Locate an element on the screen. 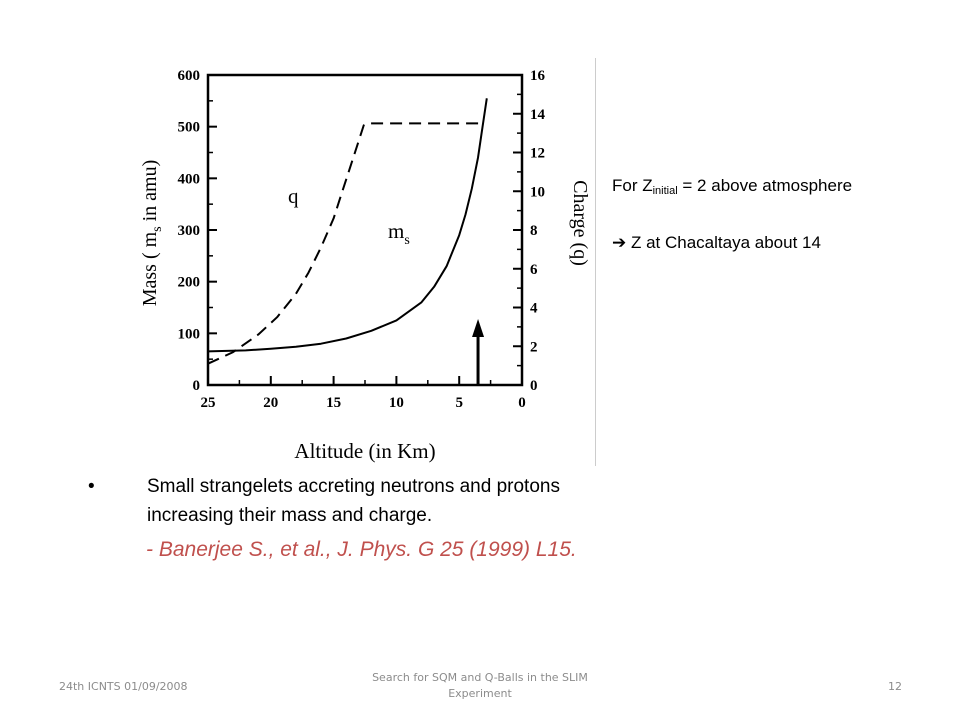 The width and height of the screenshot is (960, 720). arrow-annotation is located at coordinates (478, 352).